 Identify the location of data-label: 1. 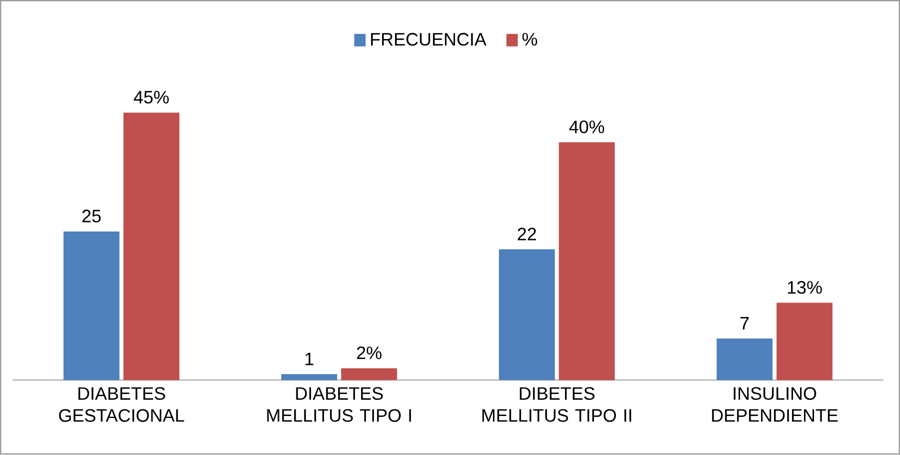
(310, 359).